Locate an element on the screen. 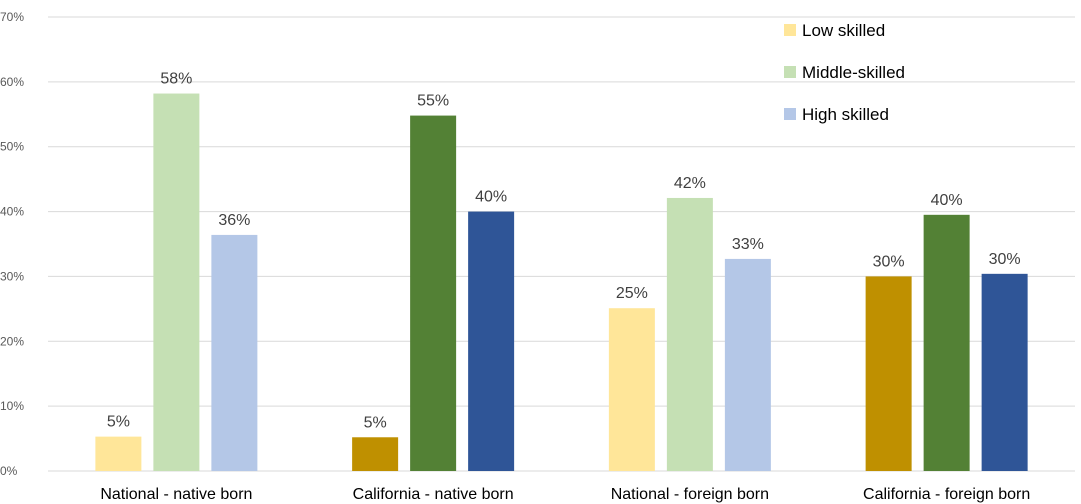 Image resolution: width=1081 pixels, height=504 pixels. y-tick-label: 50% is located at coordinates (12, 147).